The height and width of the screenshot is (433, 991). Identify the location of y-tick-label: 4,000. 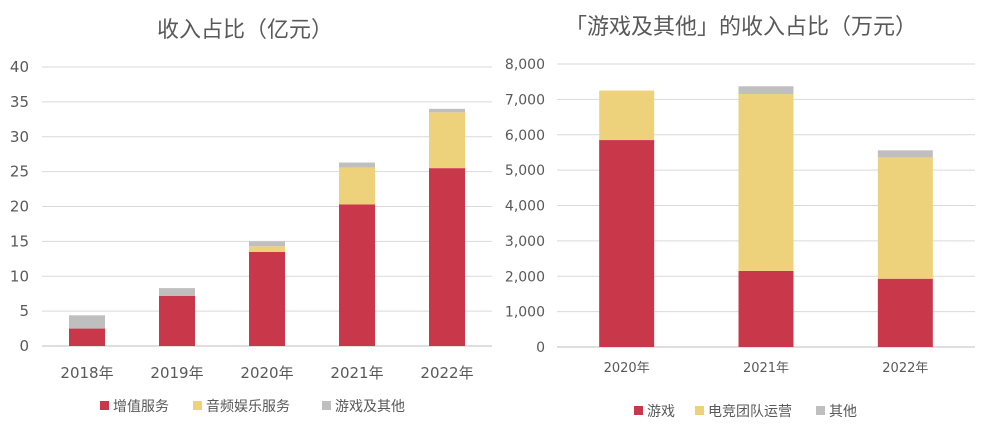
(525, 207).